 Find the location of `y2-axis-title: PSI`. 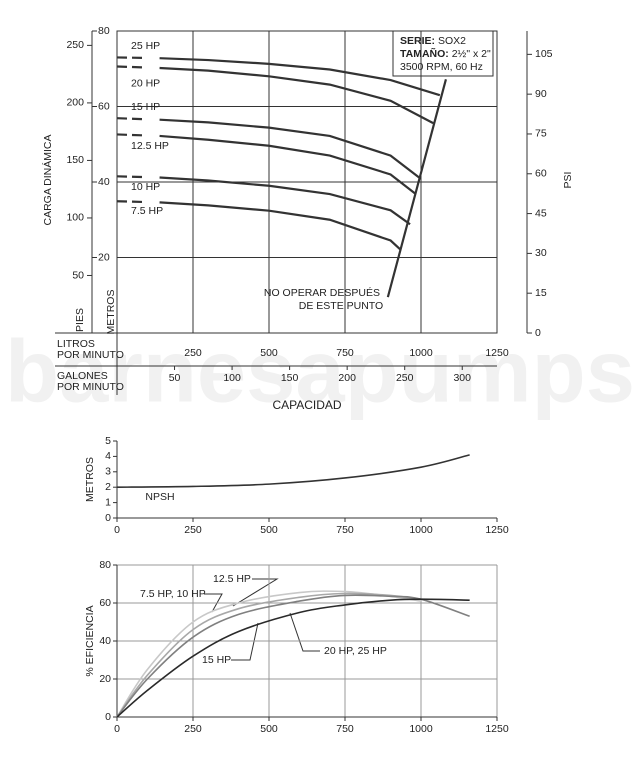

y2-axis-title: PSI is located at coordinates (568, 180).